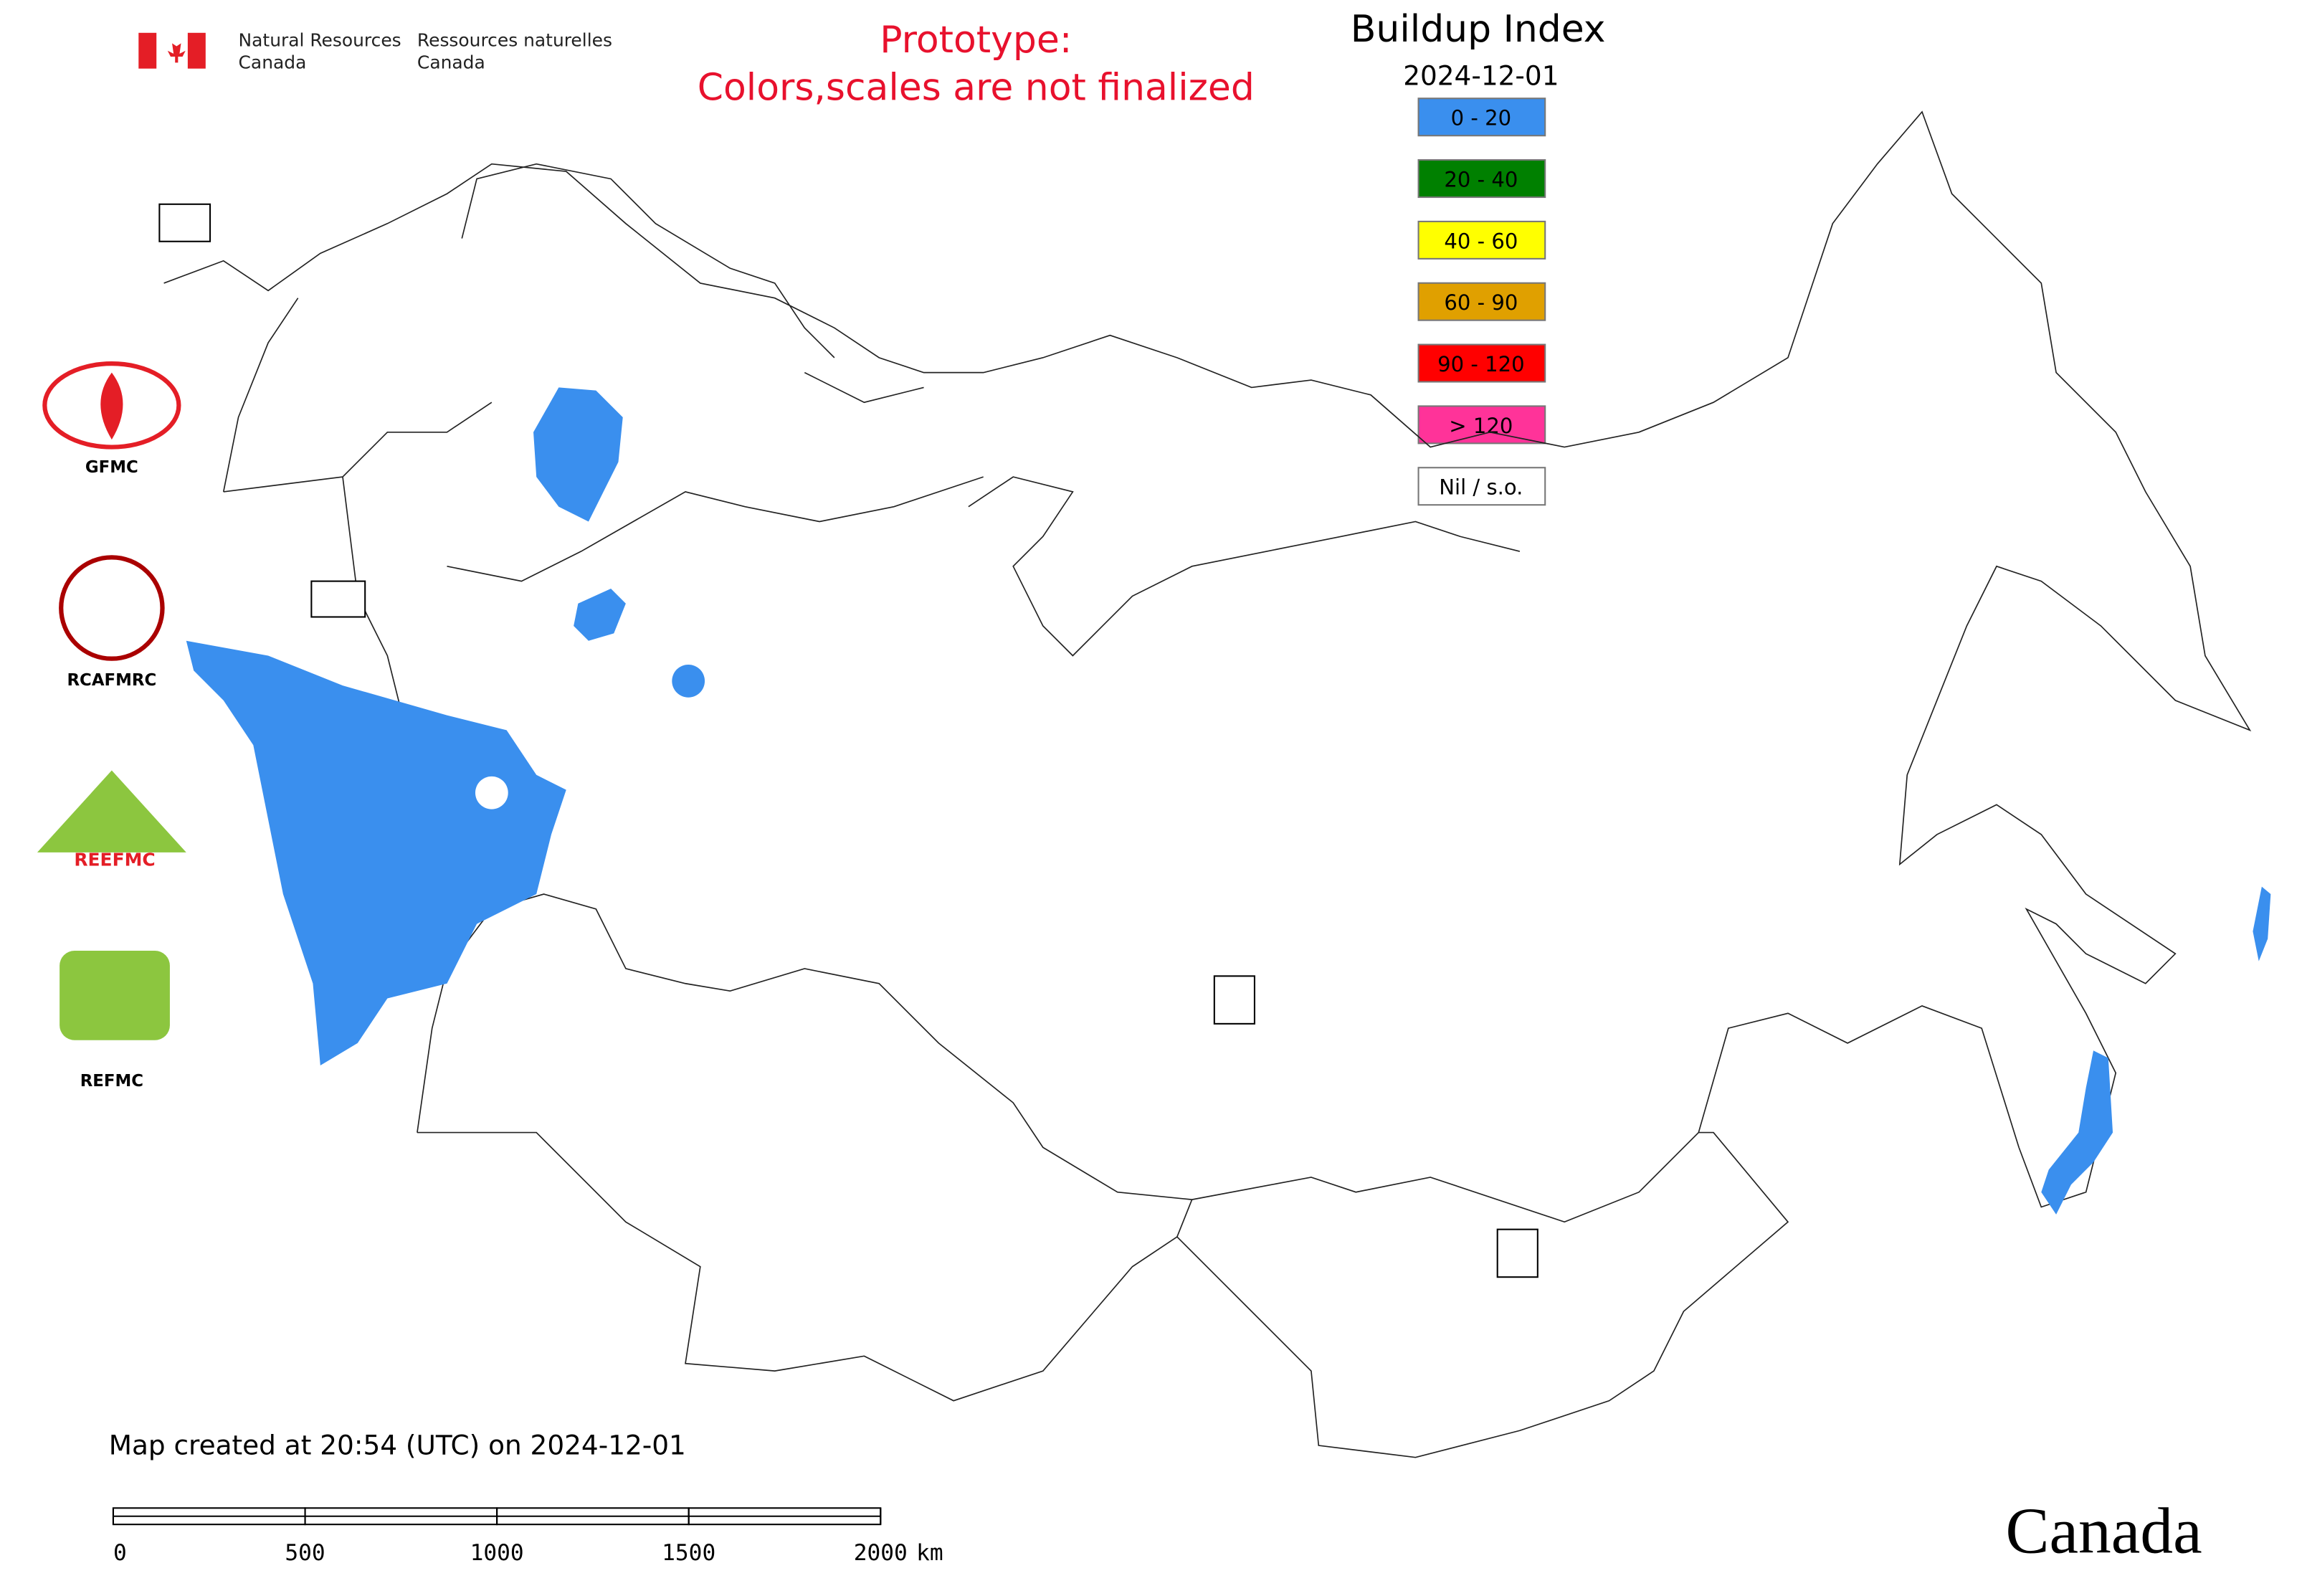  Describe the element at coordinates (2103, 1531) in the screenshot. I see `wordmark: Canada` at that location.